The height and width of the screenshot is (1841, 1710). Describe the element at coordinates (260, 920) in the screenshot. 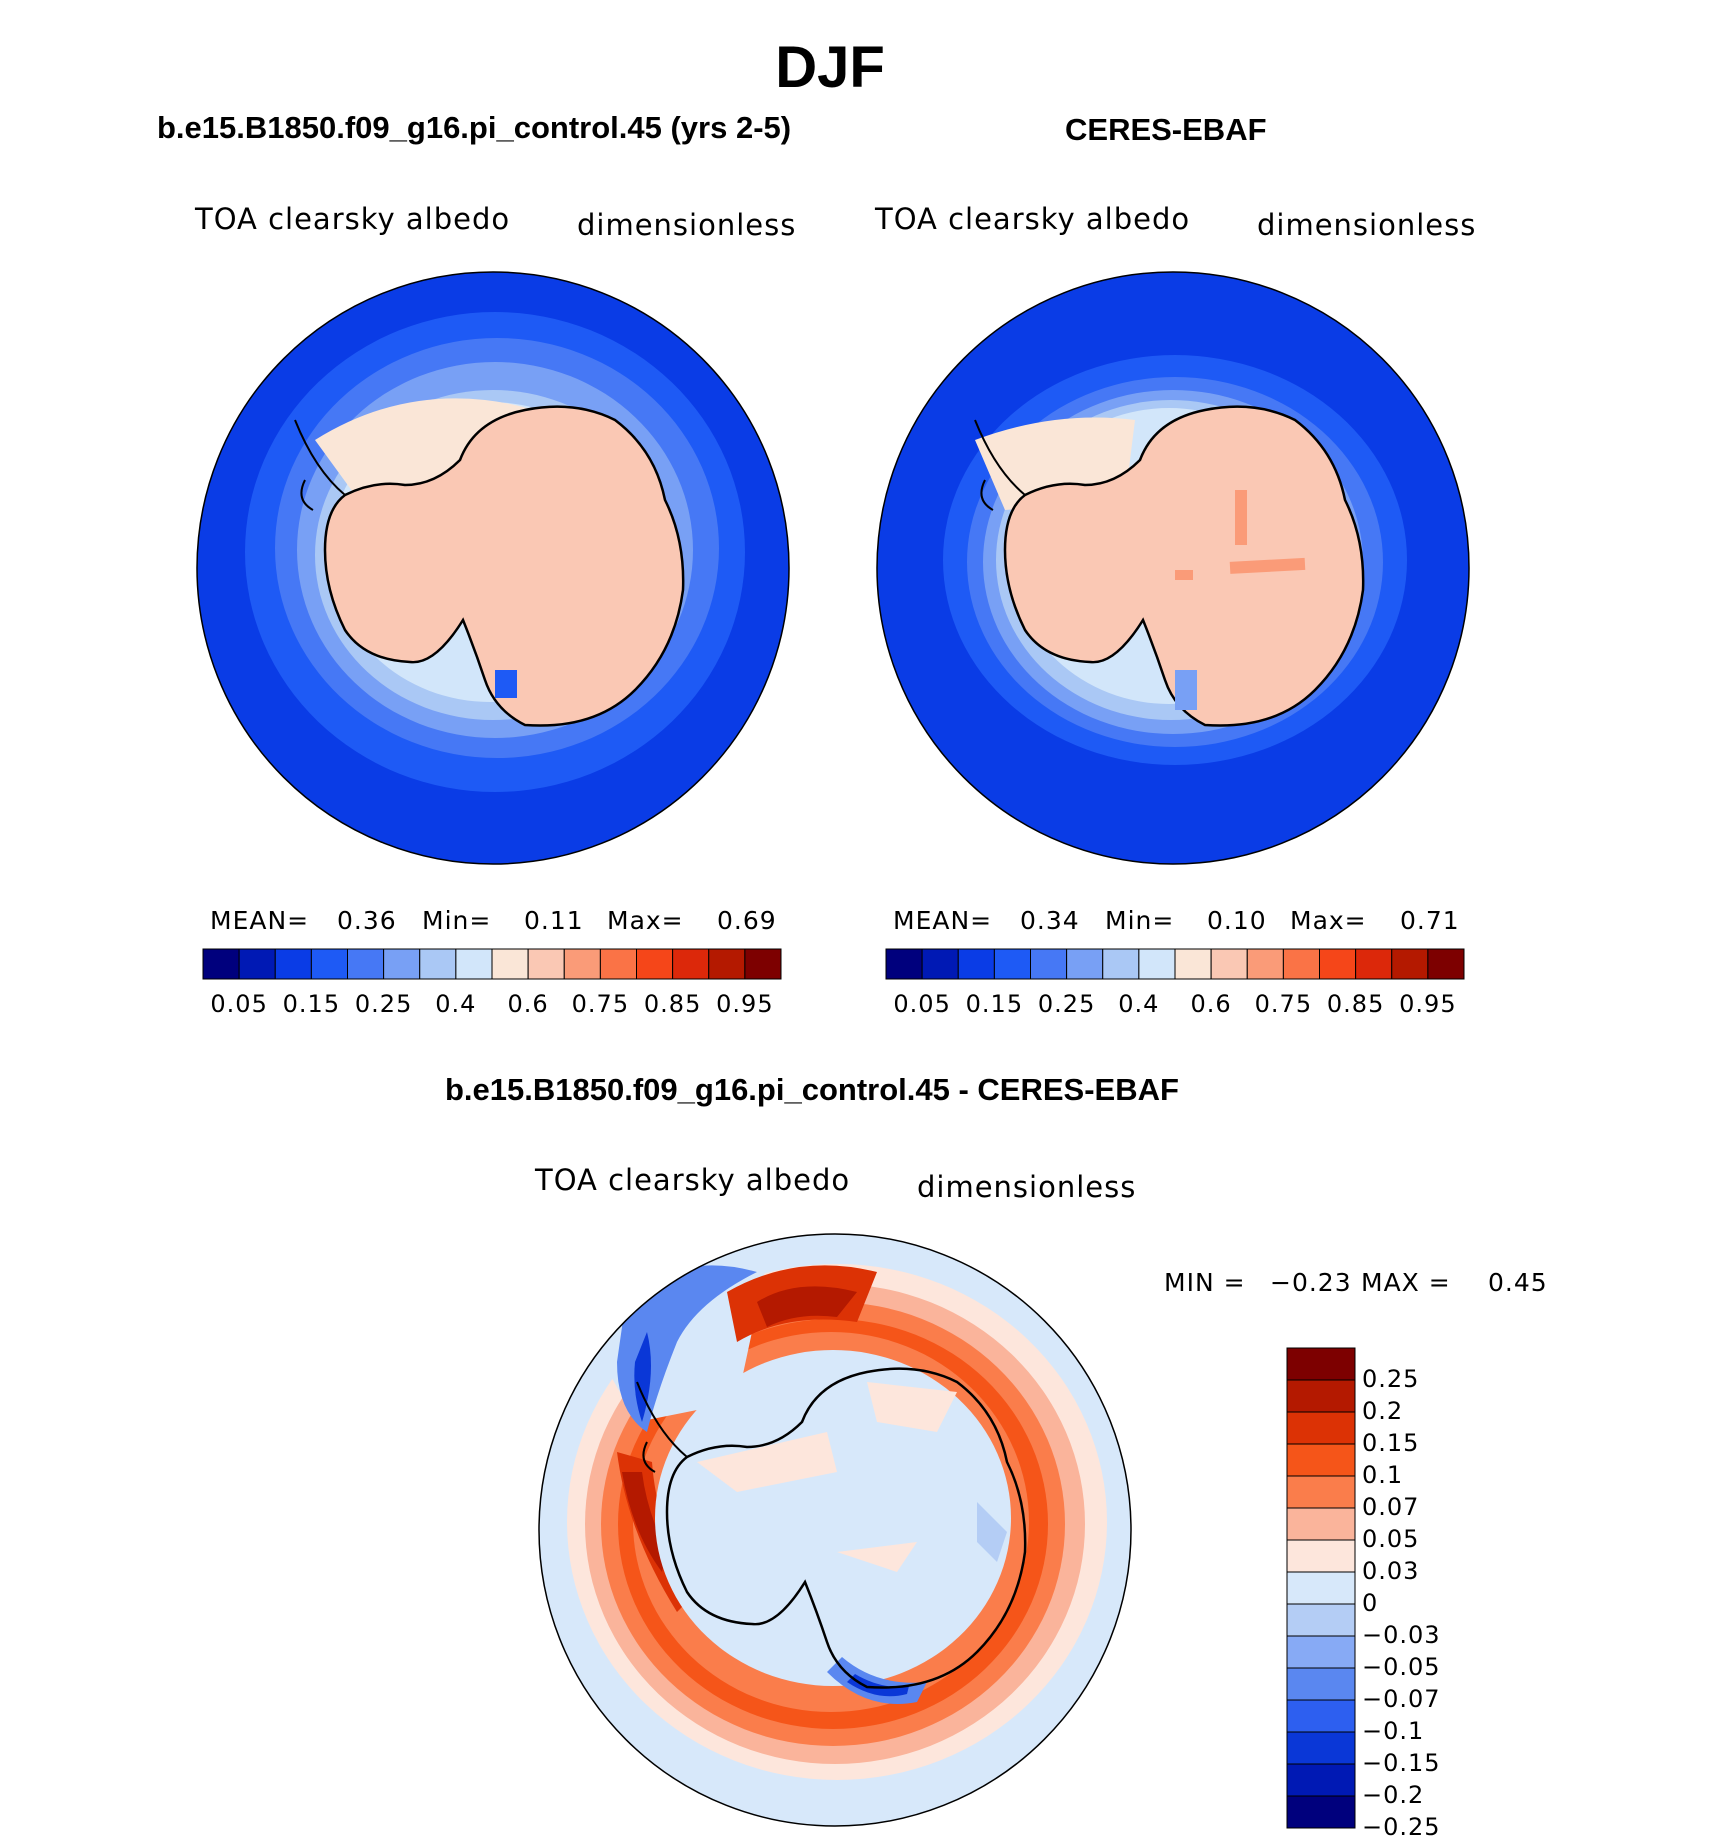

I see `model-mean-label: MEAN=` at that location.